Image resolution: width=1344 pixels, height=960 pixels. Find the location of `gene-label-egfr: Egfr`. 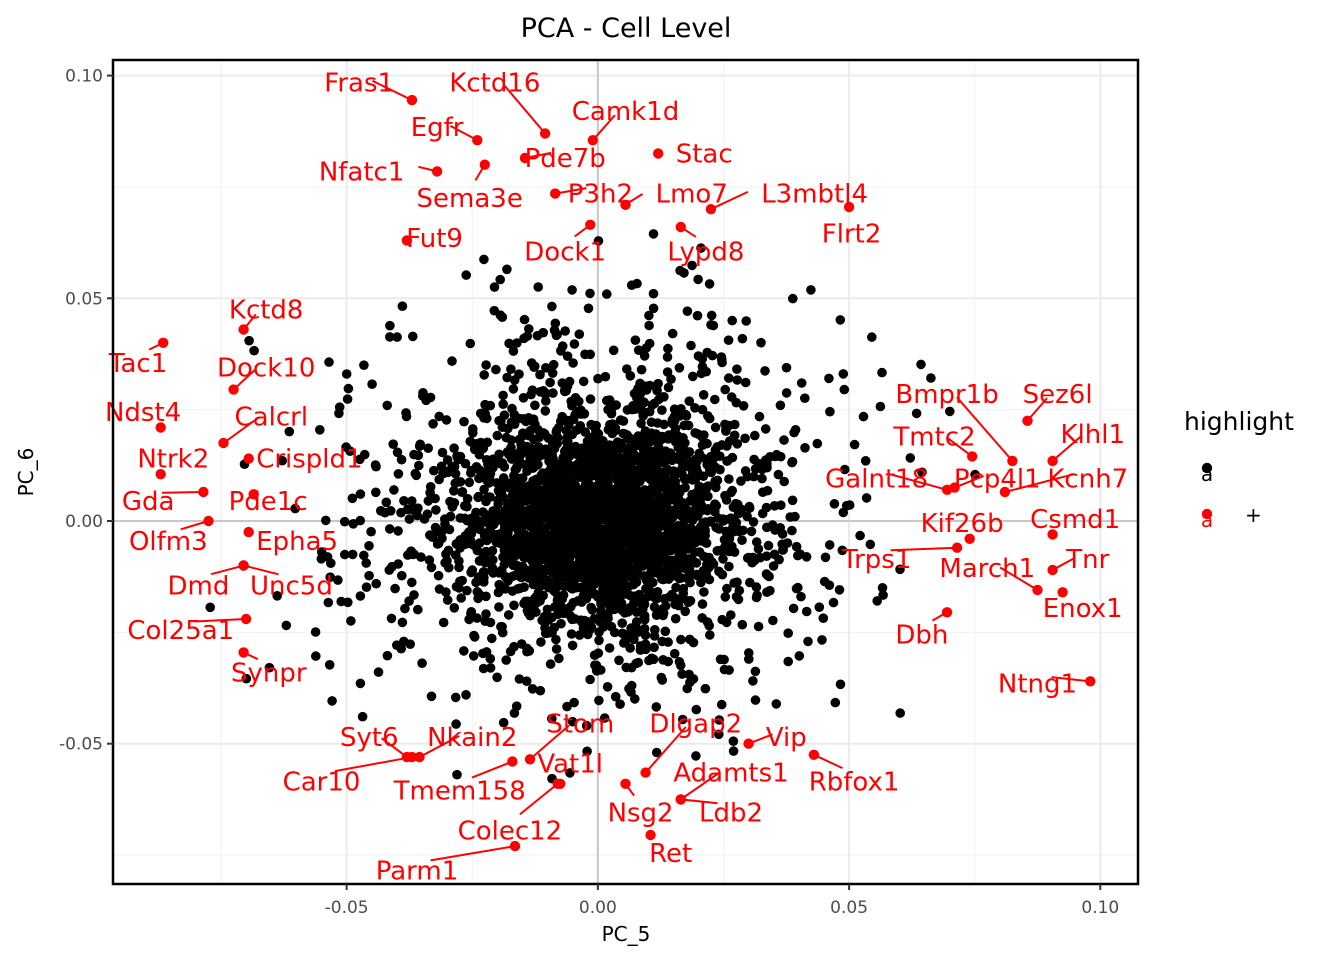

gene-label-egfr: Egfr is located at coordinates (437, 128).